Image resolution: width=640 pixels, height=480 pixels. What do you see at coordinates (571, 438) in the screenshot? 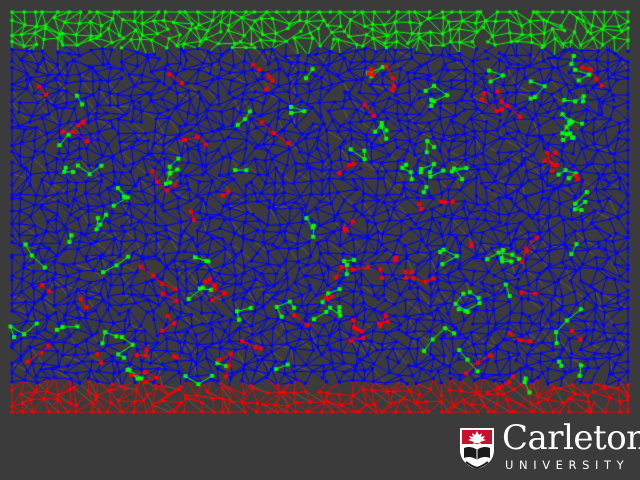
I see `logo-wordmark: Carleton` at bounding box center [571, 438].